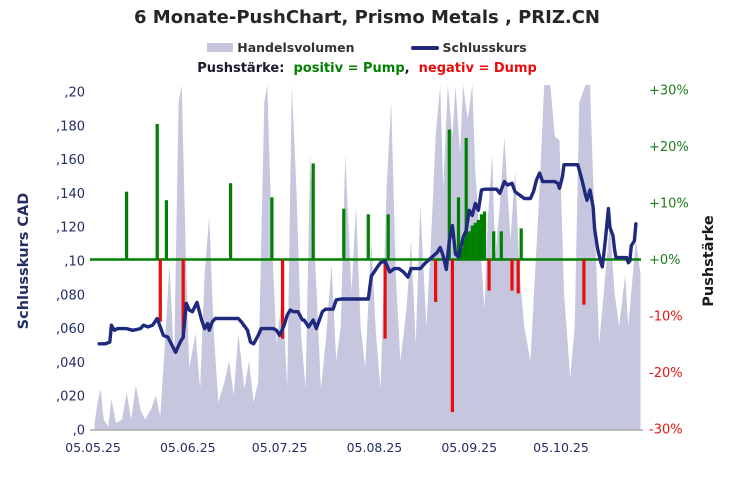  Describe the element at coordinates (241, 68) in the screenshot. I see `push-legend-prefix: Pushstärke:` at that location.